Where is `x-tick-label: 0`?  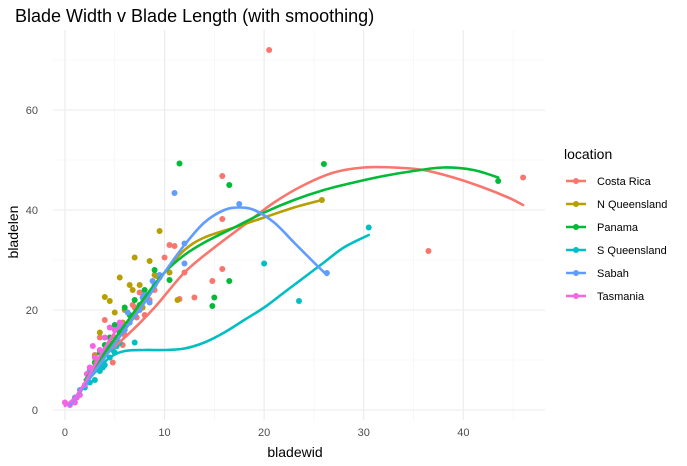
x-tick-label: 0 is located at coordinates (65, 433).